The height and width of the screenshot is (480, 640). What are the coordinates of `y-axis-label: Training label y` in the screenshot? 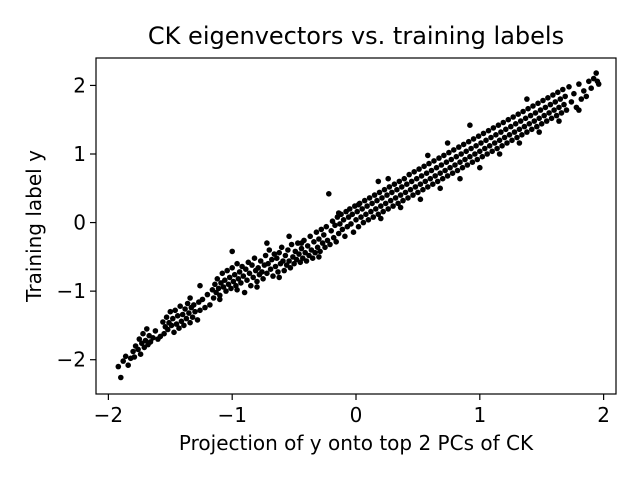 It's located at (34, 226).